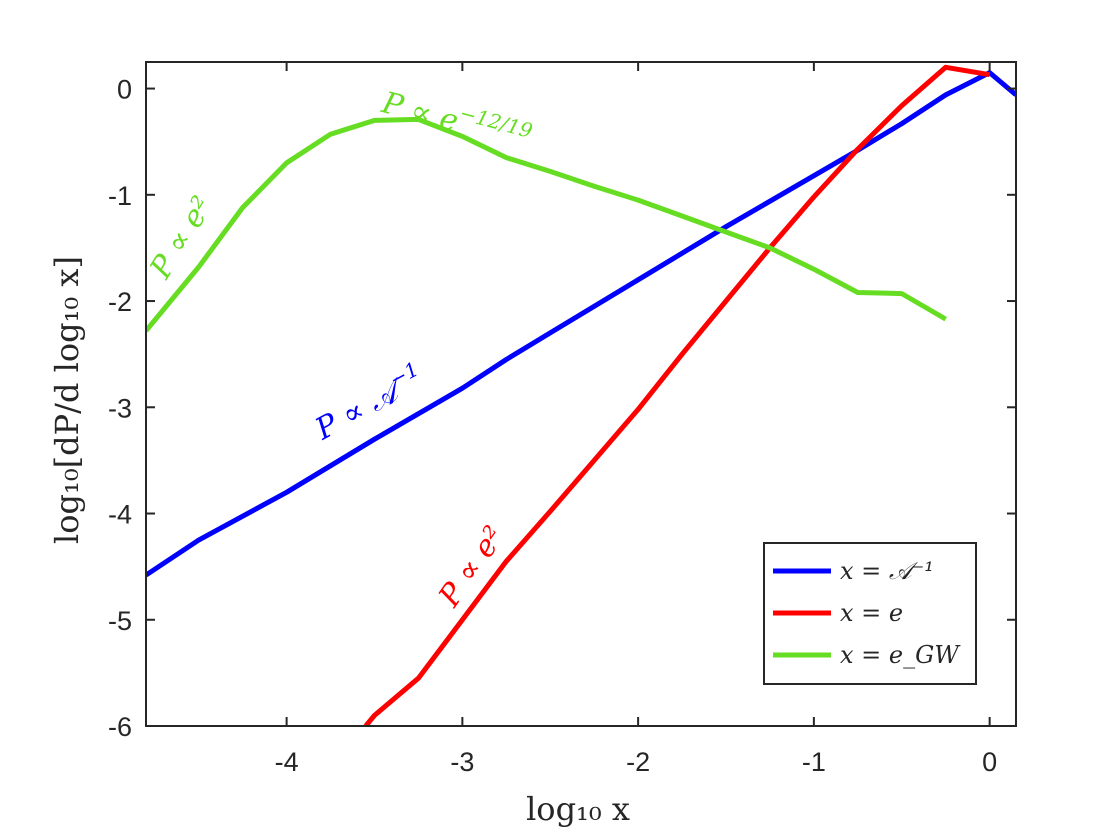  I want to click on annotation-3: P ∝ 𝒜−1, so click(368, 402).